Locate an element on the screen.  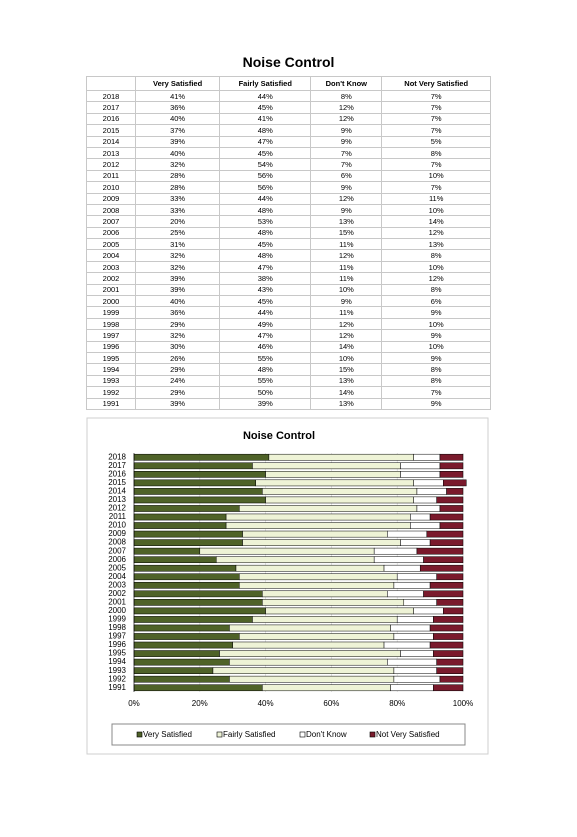
x-tick-label: 60% is located at coordinates (331, 703).